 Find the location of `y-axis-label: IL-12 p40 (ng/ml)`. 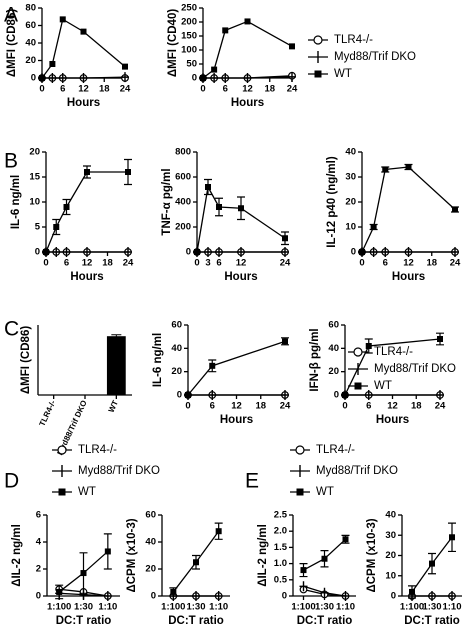

y-axis-label: IL-12 p40 (ng/ml) is located at coordinates (332, 202).